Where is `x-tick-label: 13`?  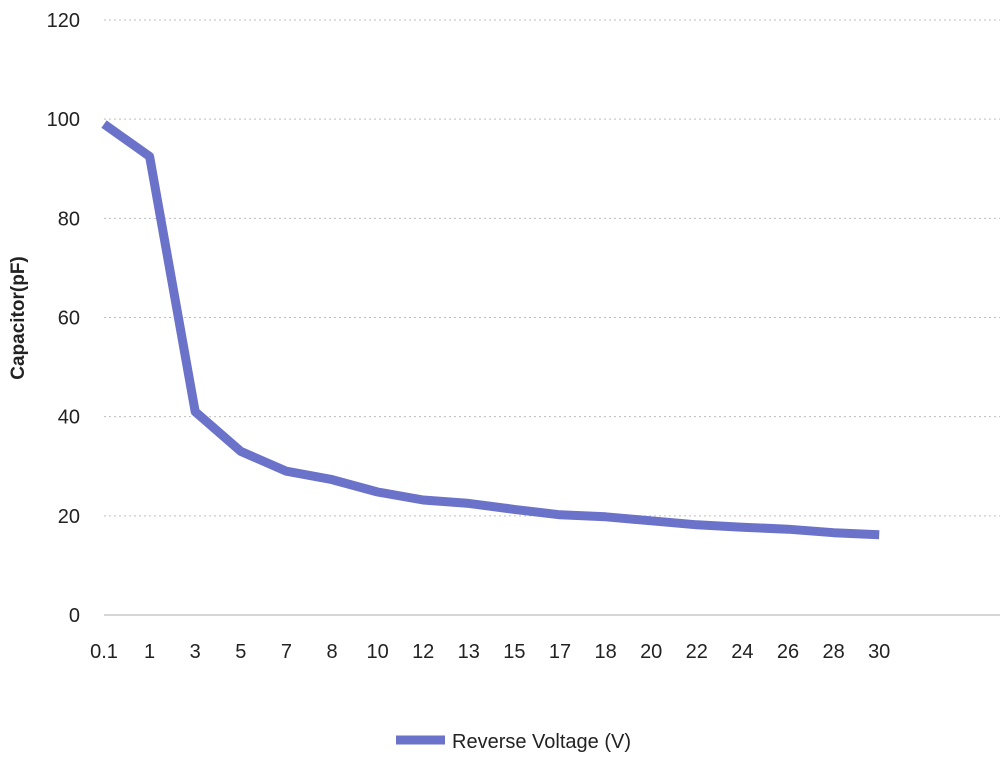 x-tick-label: 13 is located at coordinates (469, 652).